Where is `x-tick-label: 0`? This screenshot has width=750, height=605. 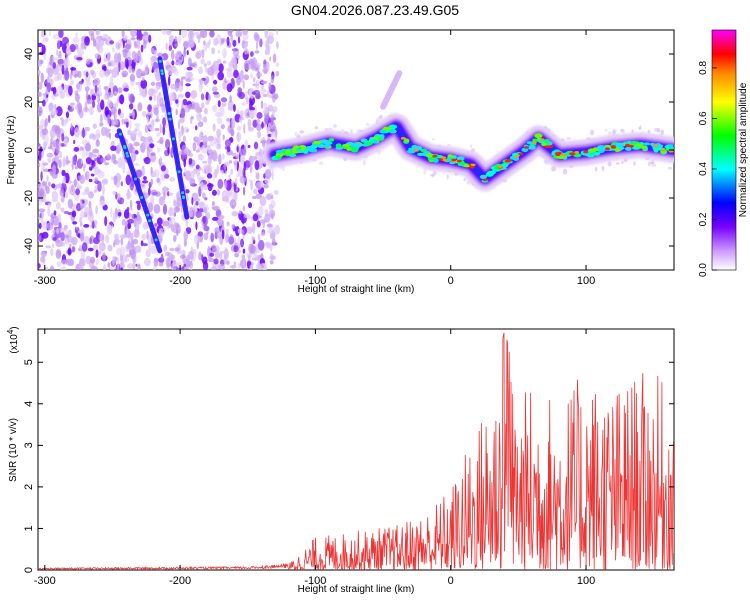
x-tick-label: 0 is located at coordinates (451, 281).